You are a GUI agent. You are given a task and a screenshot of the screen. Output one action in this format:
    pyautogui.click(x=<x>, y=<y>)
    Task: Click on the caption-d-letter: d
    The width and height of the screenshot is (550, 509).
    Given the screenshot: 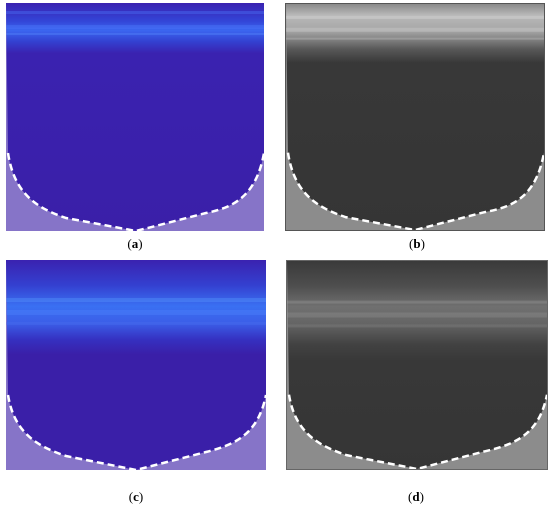 What is the action you would take?
    pyautogui.click(x=416, y=496)
    